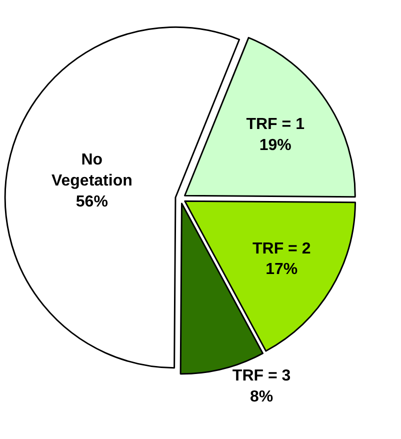 The height and width of the screenshot is (439, 401). I want to click on data-label: 19%, so click(275, 145).